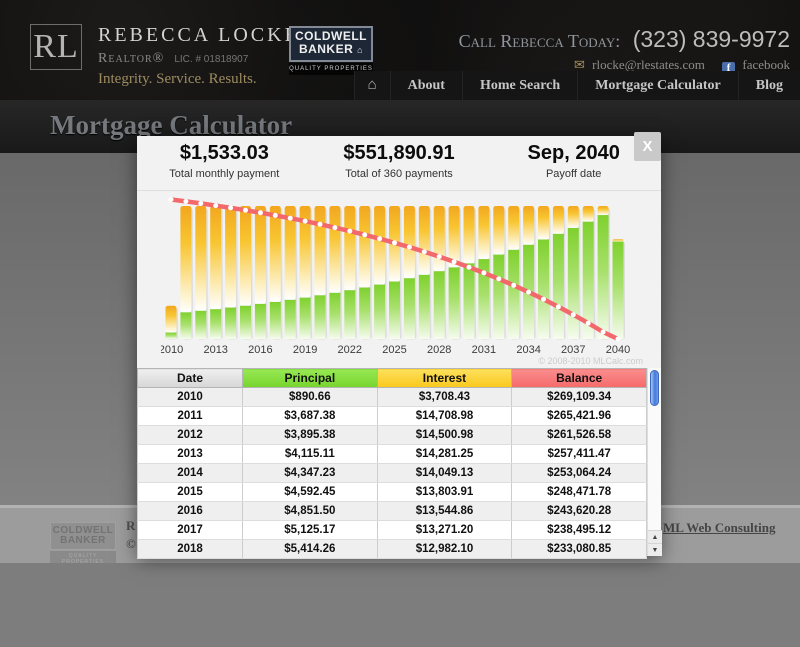 The width and height of the screenshot is (800, 647). Describe the element at coordinates (579, 549) in the screenshot. I see `table-cell: $233,080.85` at that location.